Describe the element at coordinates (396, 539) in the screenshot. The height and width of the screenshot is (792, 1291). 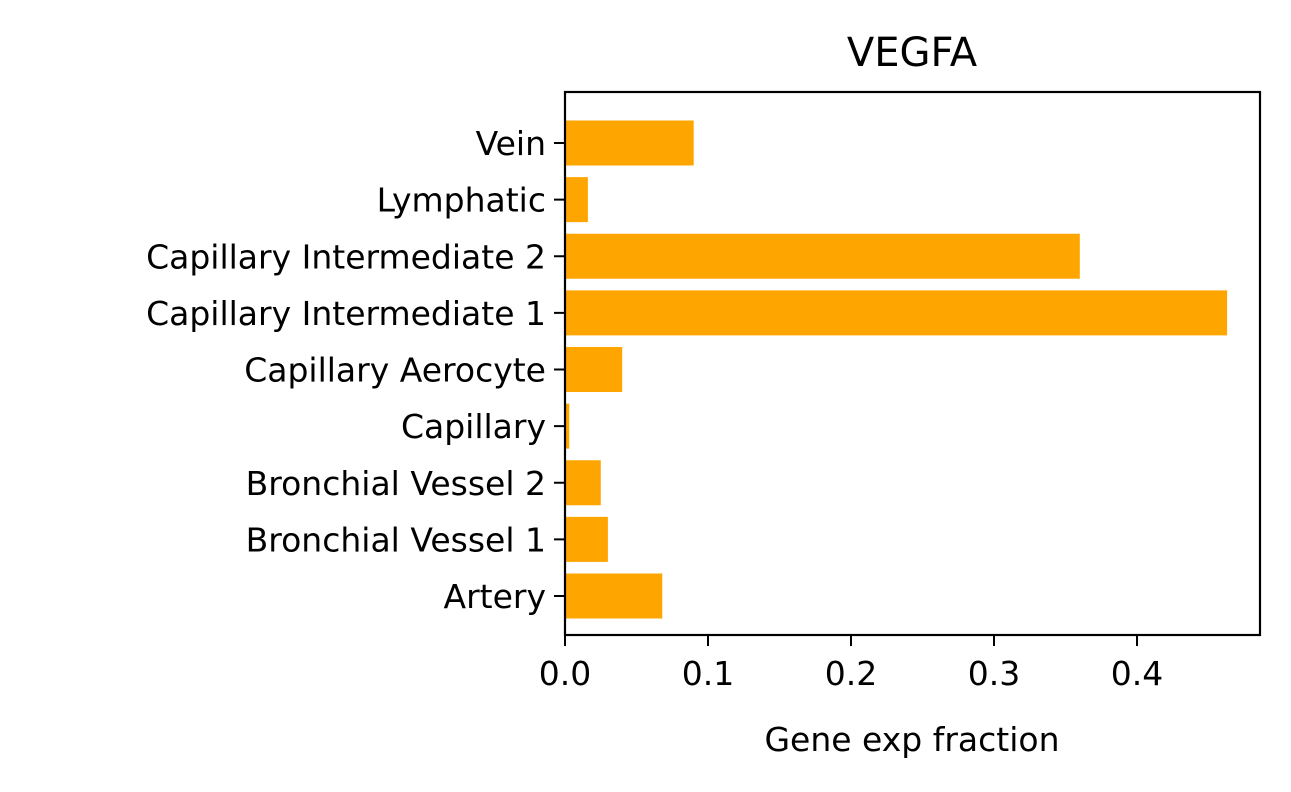
I see `y-tick-label-bronchial-vessel-1: Bronchial Vessel 1` at that location.